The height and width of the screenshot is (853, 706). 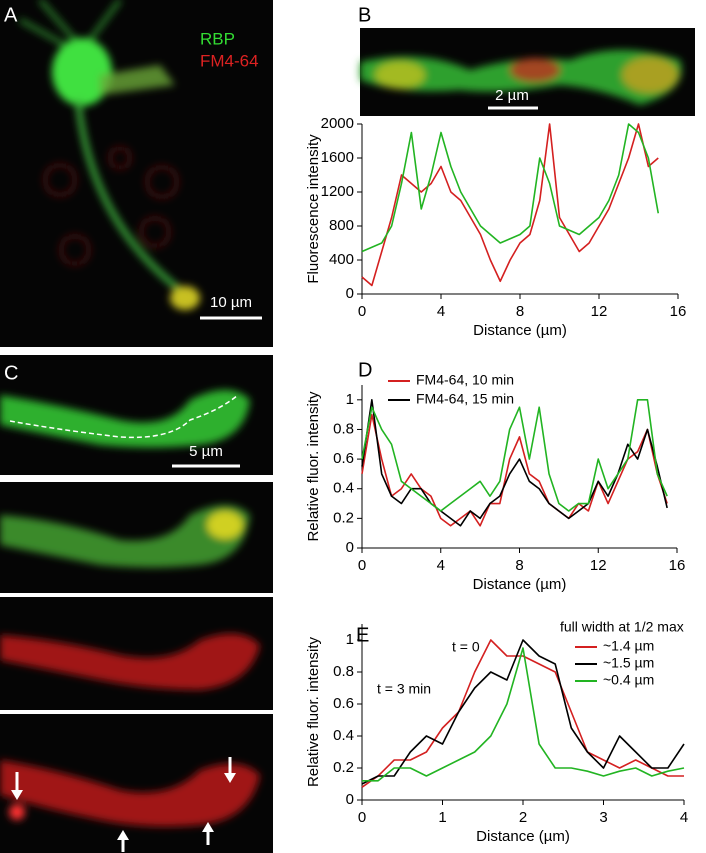 I want to click on y-tick-label: 2000, so click(x=337, y=123).